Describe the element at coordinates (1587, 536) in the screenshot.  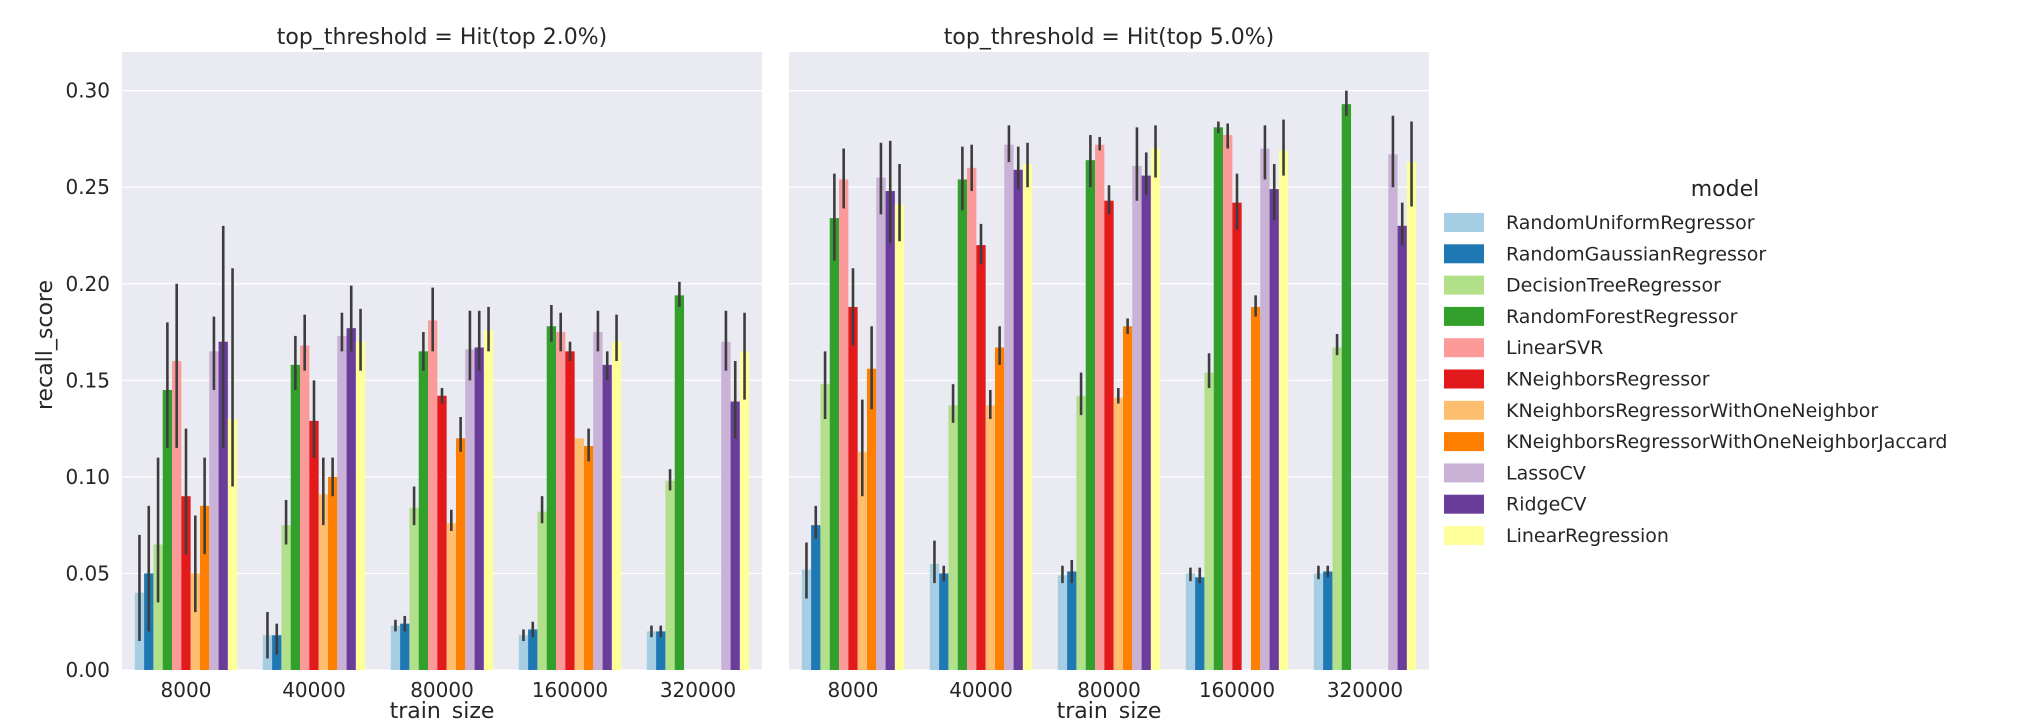
I see `legend-label: LinearRegression` at that location.